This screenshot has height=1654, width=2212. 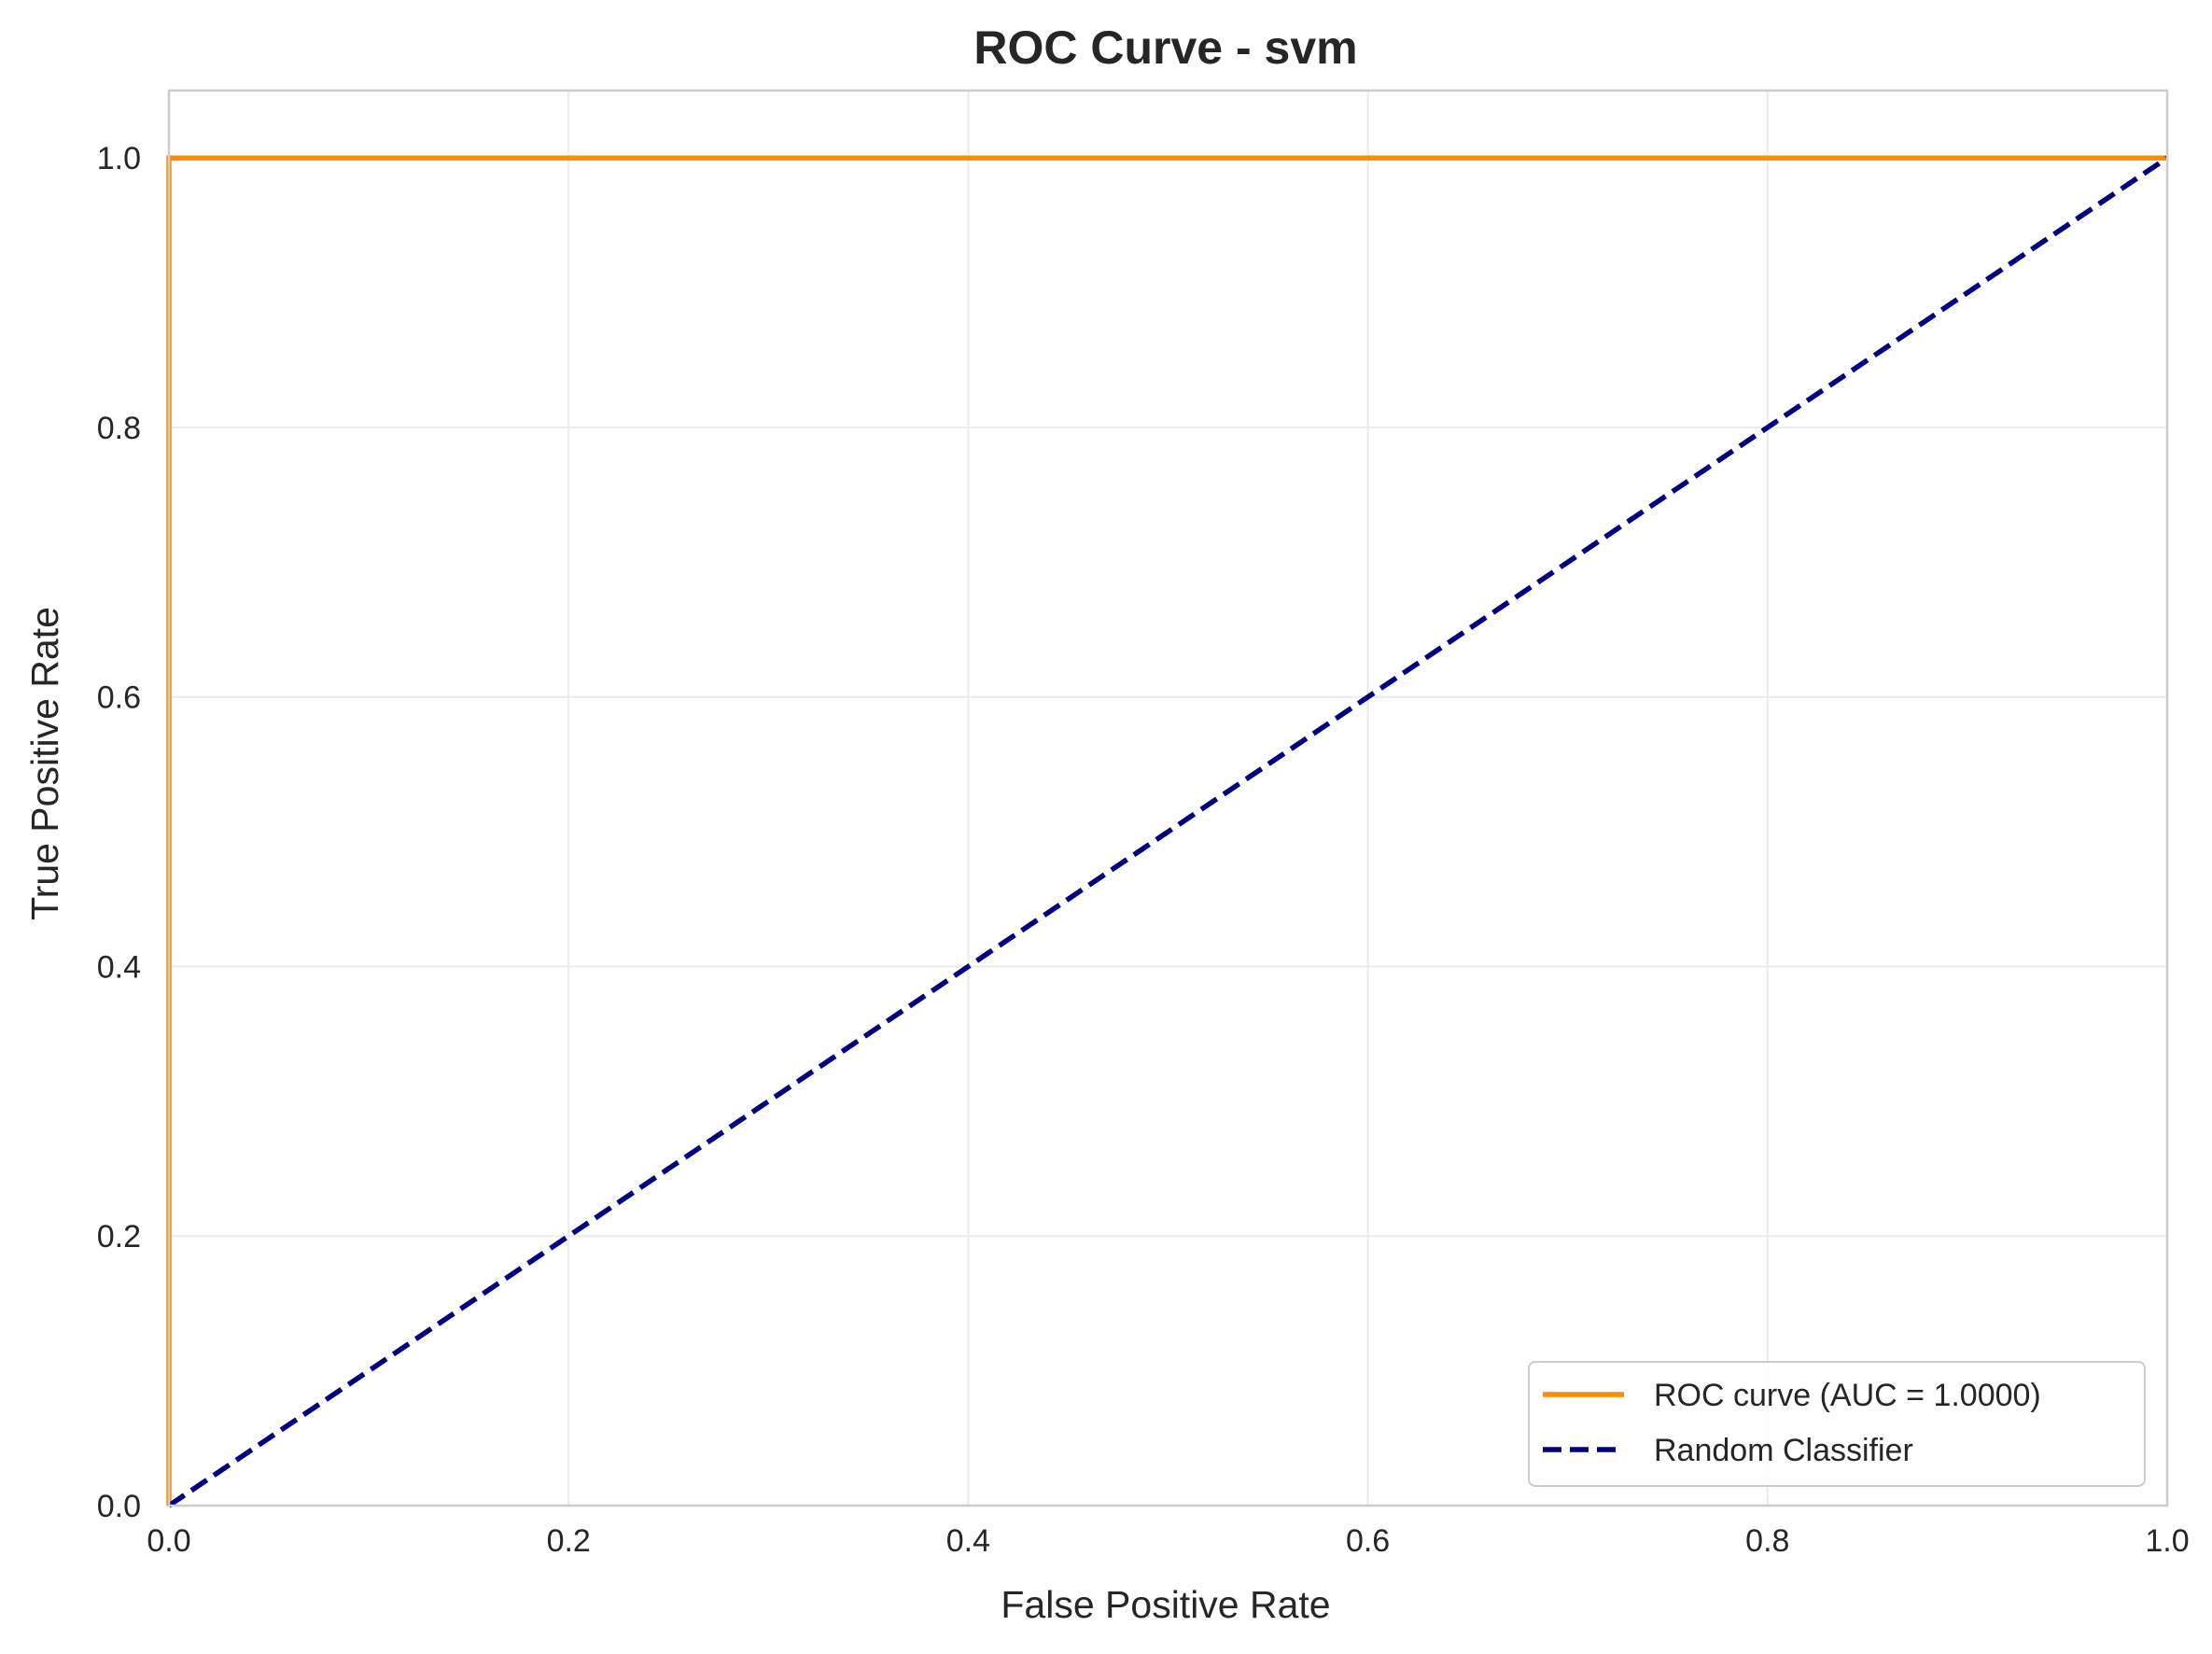 What do you see at coordinates (1847, 1395) in the screenshot?
I see `legend-label-roc: ROC curve (AUC = 1.0000)` at bounding box center [1847, 1395].